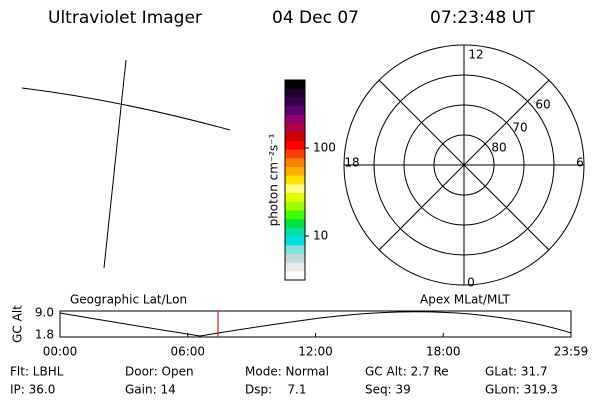 The image size is (600, 400). Describe the element at coordinates (571, 352) in the screenshot. I see `x-tick-label: 23:59` at that location.